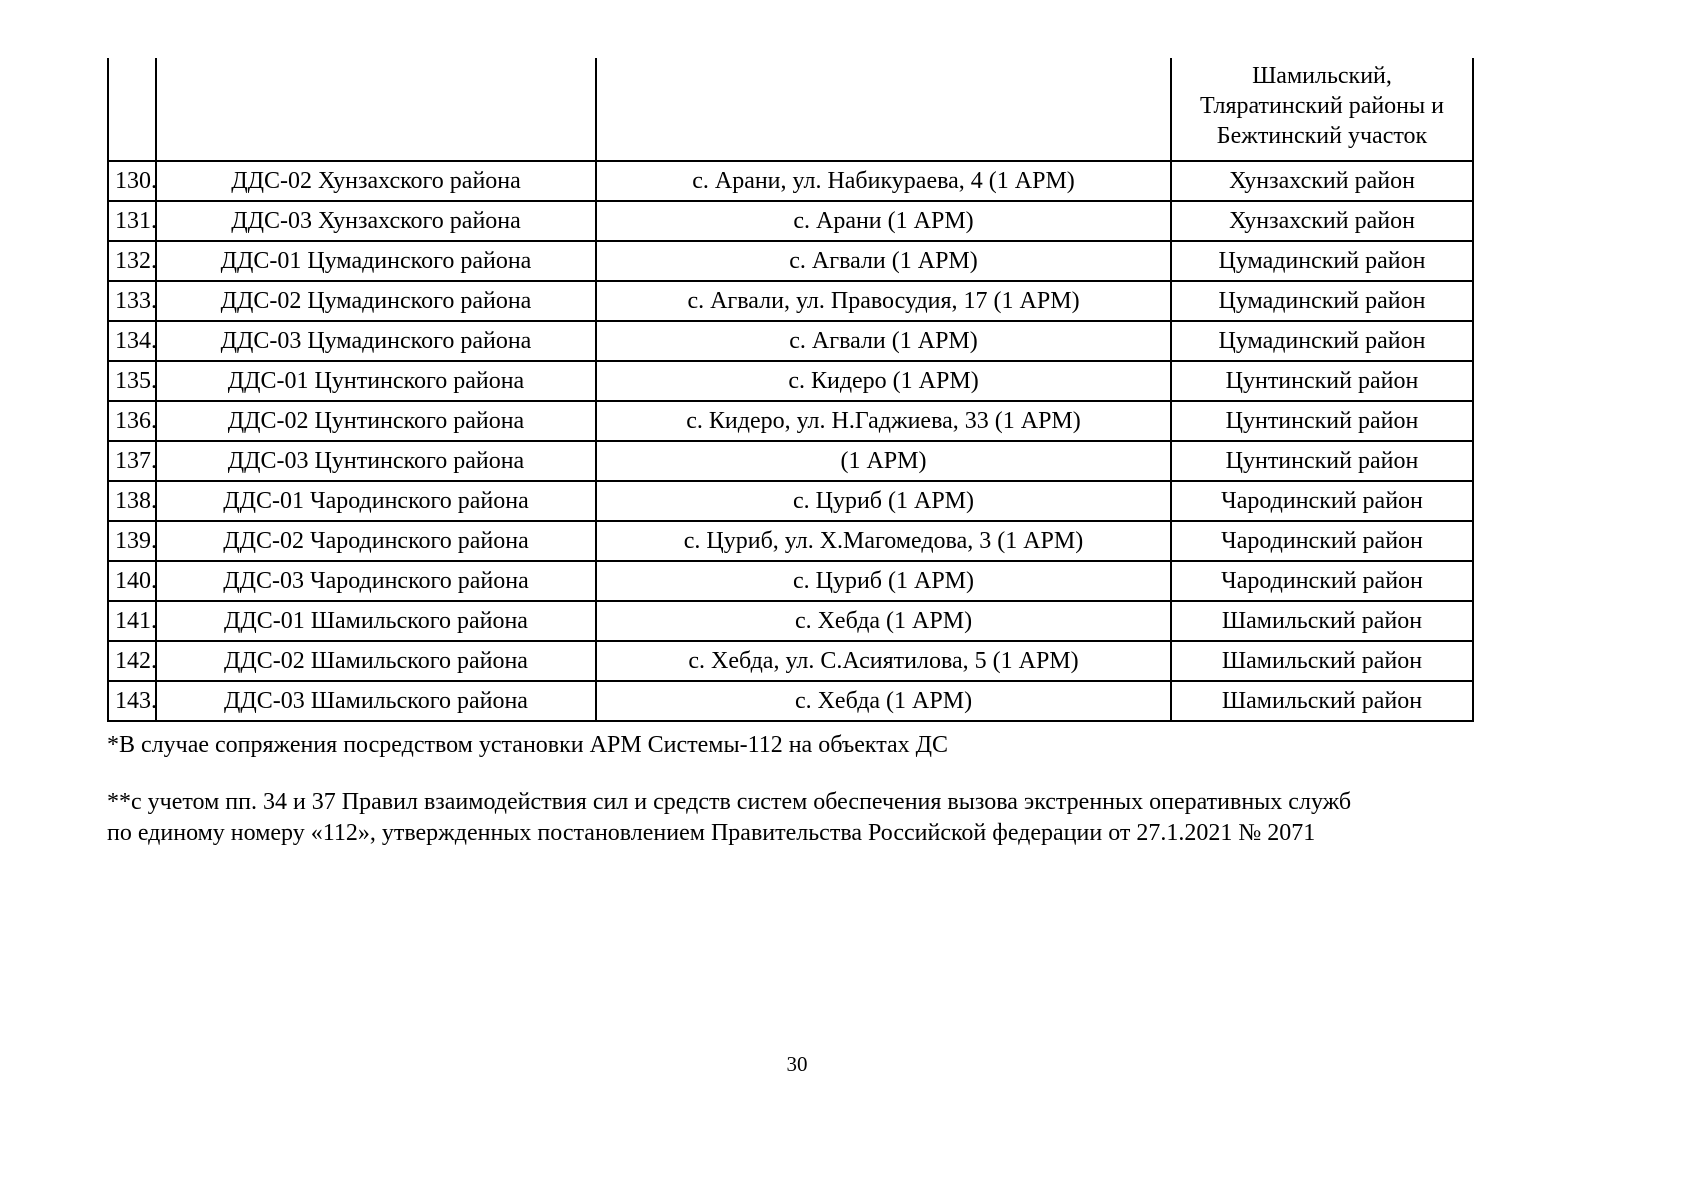 This screenshot has width=1697, height=1200. What do you see at coordinates (132, 581) in the screenshot?
I see `cell-number: 140.` at bounding box center [132, 581].